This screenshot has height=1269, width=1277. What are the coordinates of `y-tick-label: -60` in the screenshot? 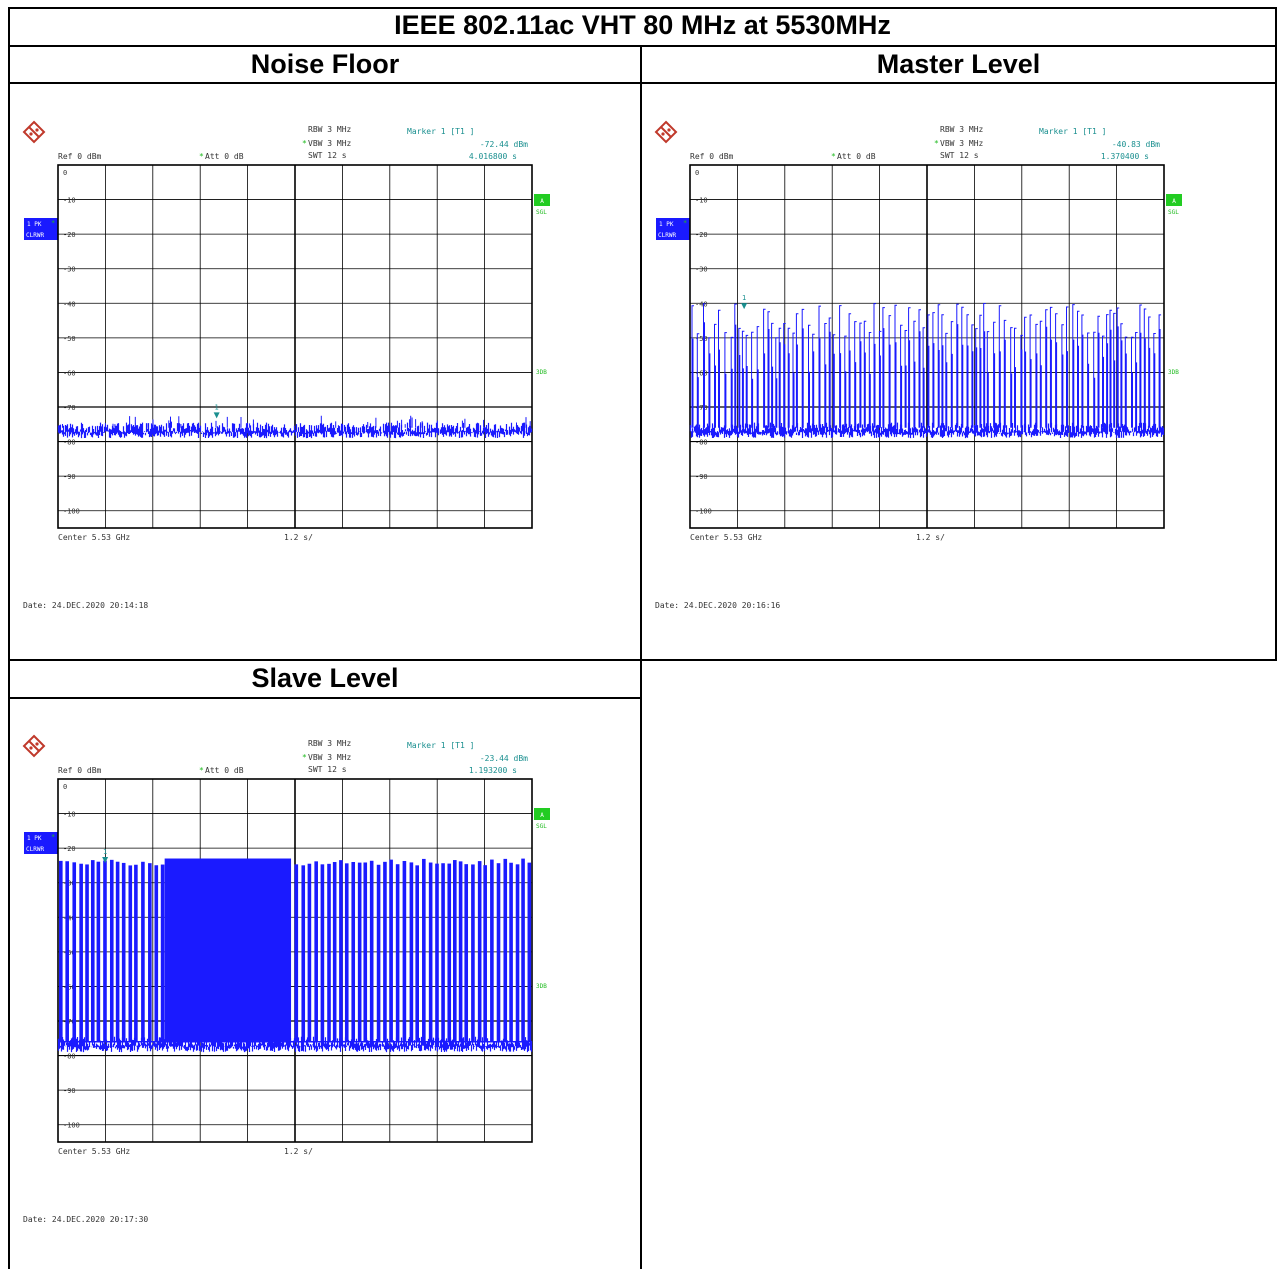 It's located at (701, 373).